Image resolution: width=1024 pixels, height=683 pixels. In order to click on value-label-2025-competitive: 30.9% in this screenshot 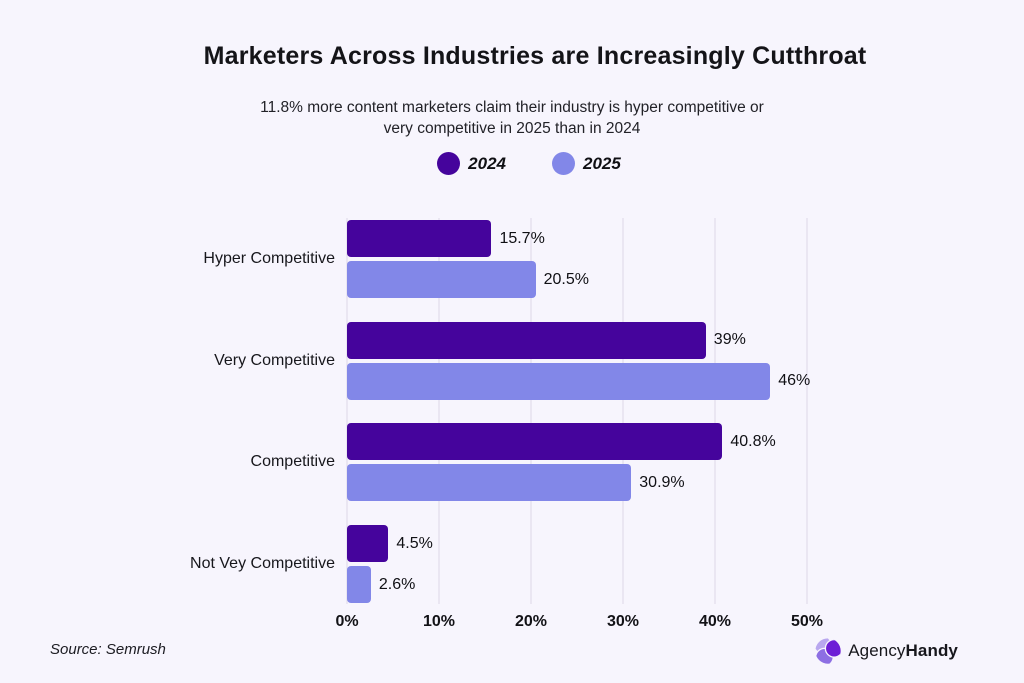, I will do `click(662, 482)`.